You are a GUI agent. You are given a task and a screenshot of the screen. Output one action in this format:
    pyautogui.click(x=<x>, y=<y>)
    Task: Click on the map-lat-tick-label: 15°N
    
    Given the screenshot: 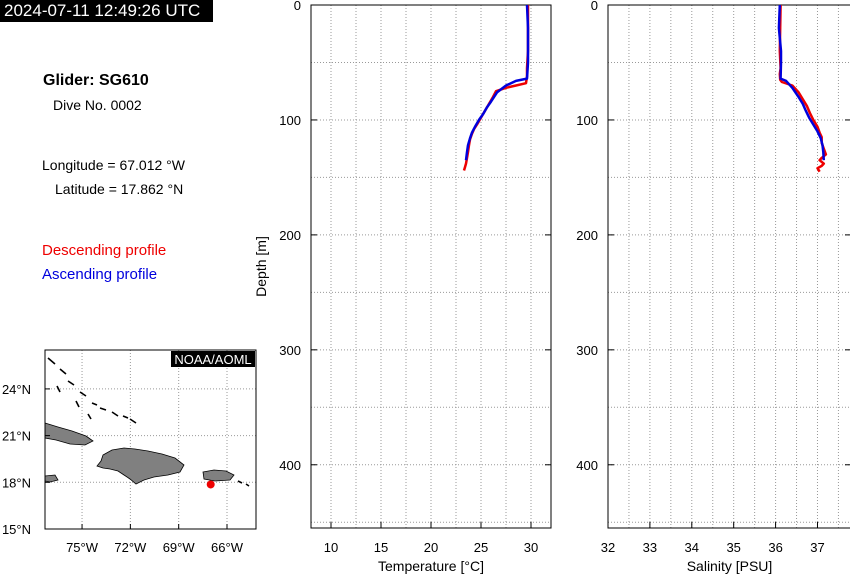 What is the action you would take?
    pyautogui.click(x=16, y=529)
    